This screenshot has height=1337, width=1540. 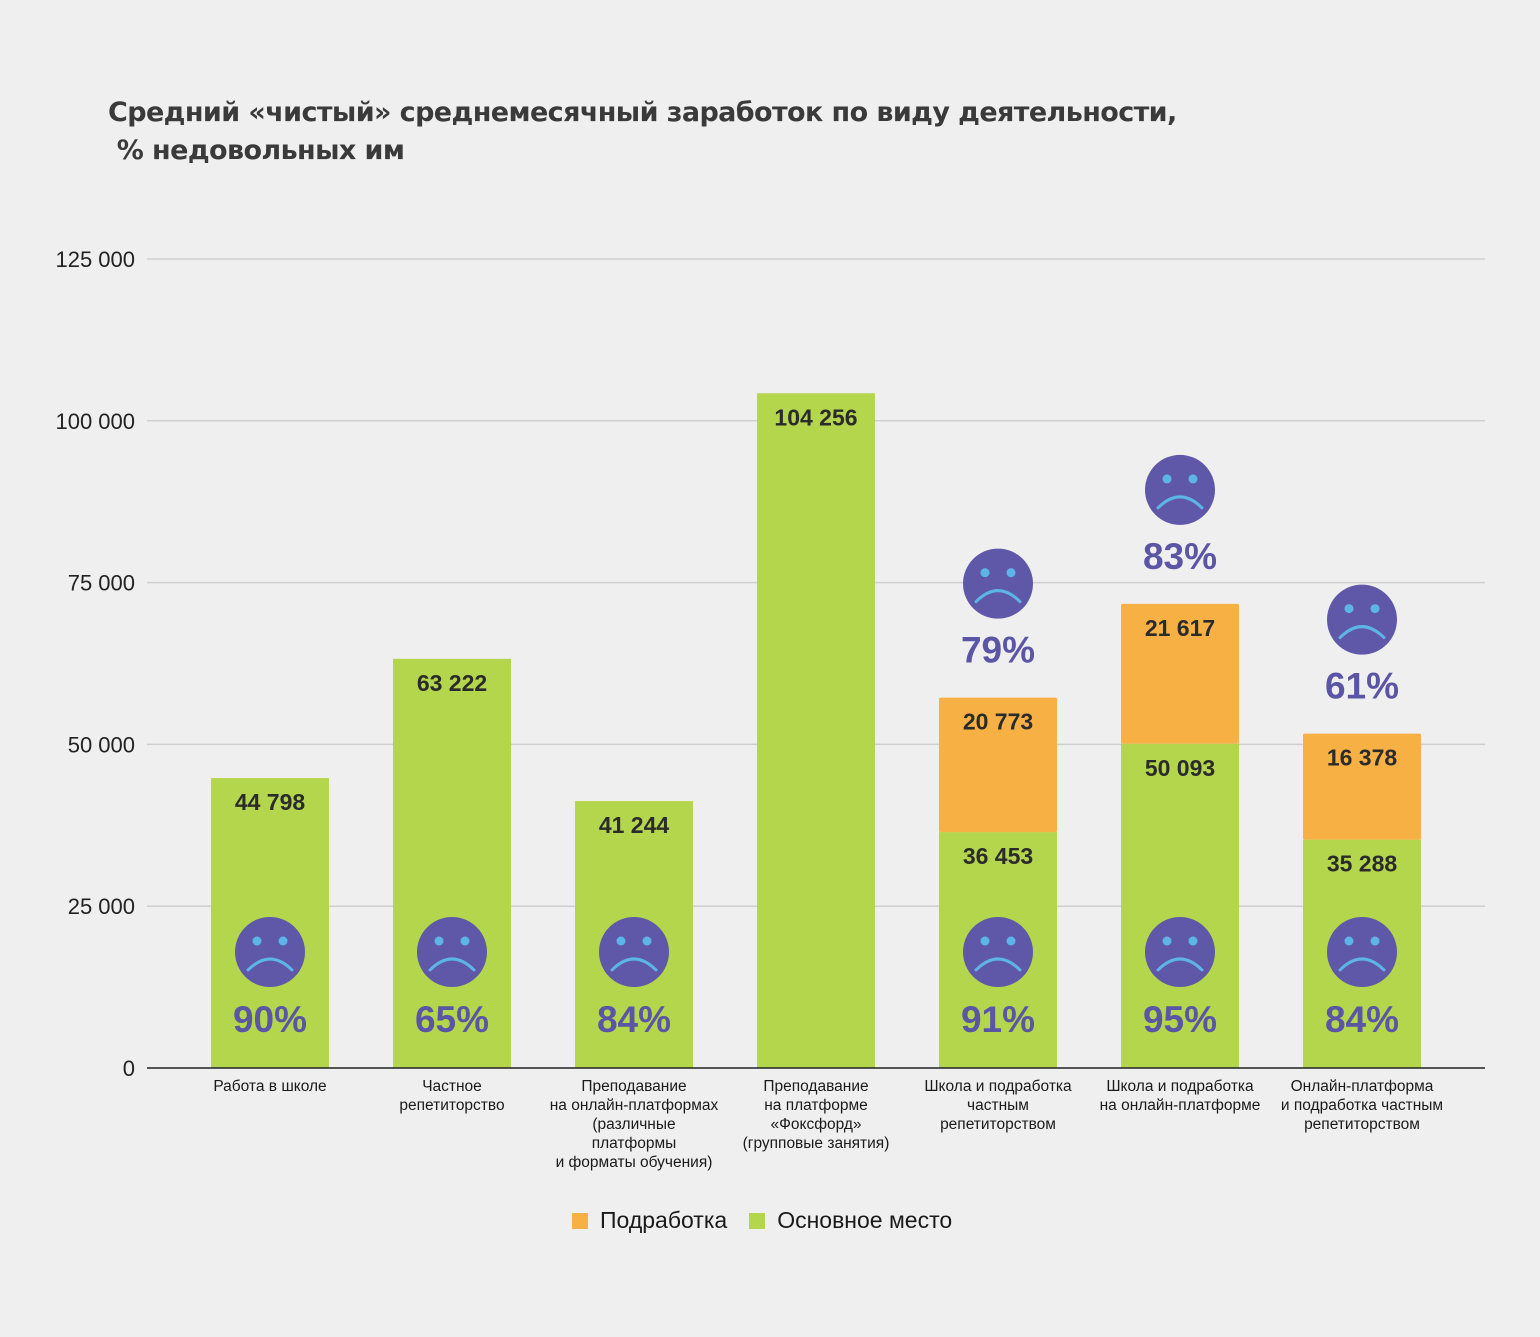 I want to click on legend: Подработка Основное место, so click(x=773, y=1220).